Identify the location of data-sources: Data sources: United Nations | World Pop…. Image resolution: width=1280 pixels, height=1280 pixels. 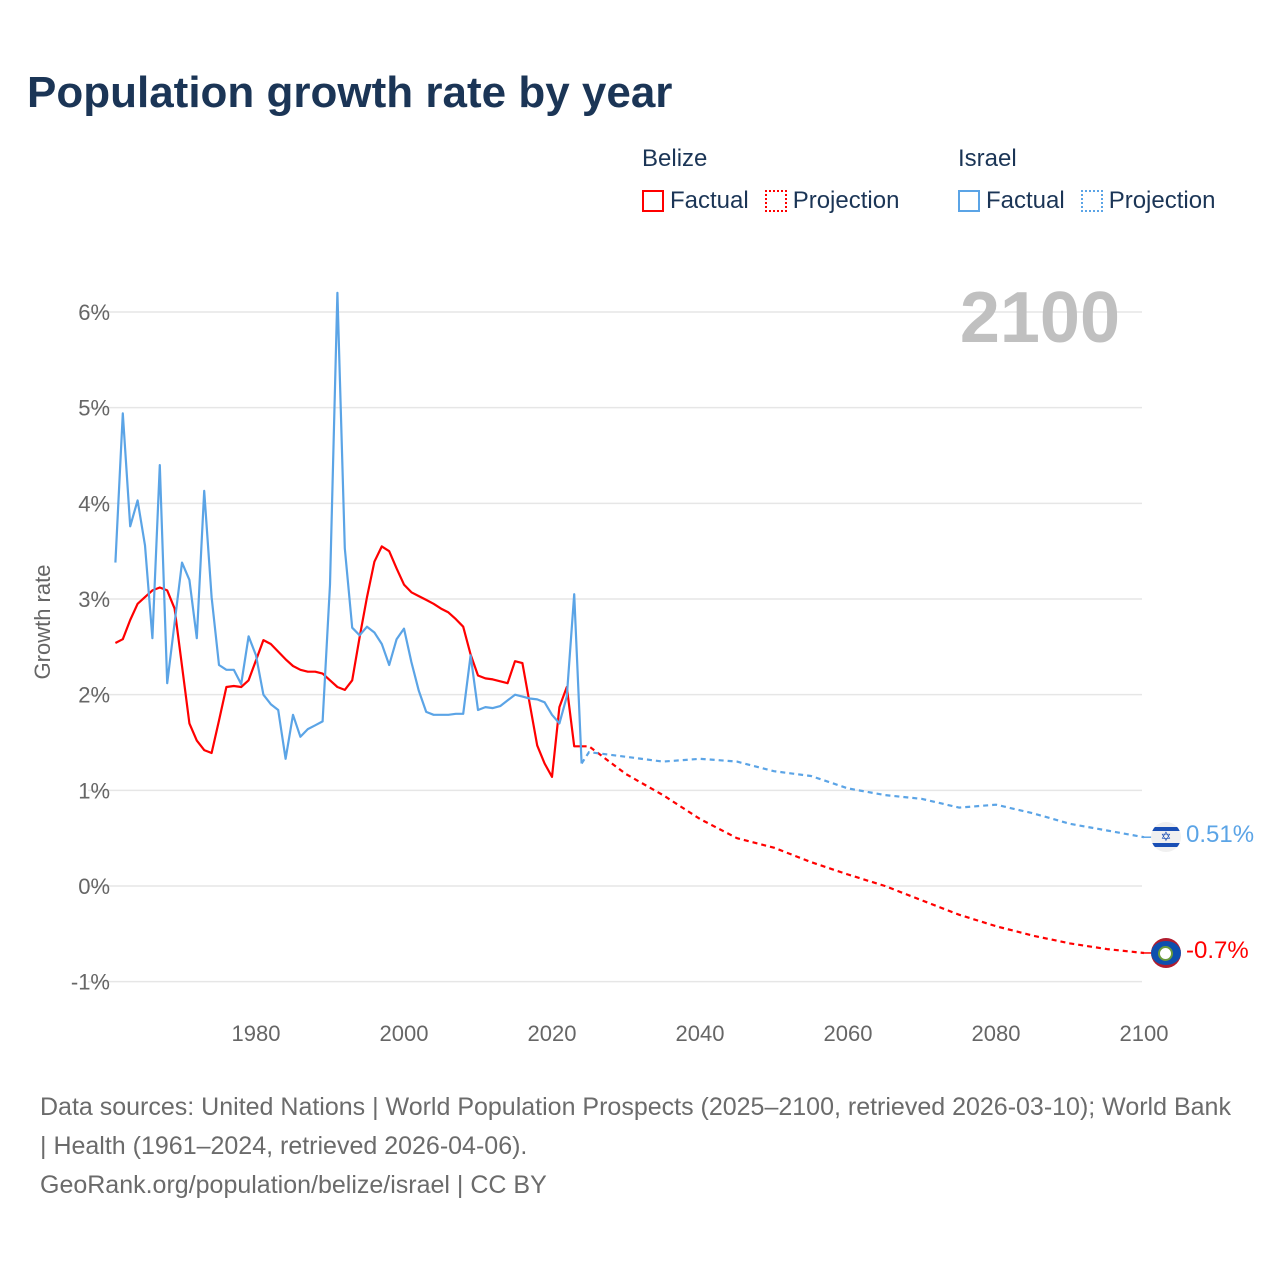
(635, 1126).